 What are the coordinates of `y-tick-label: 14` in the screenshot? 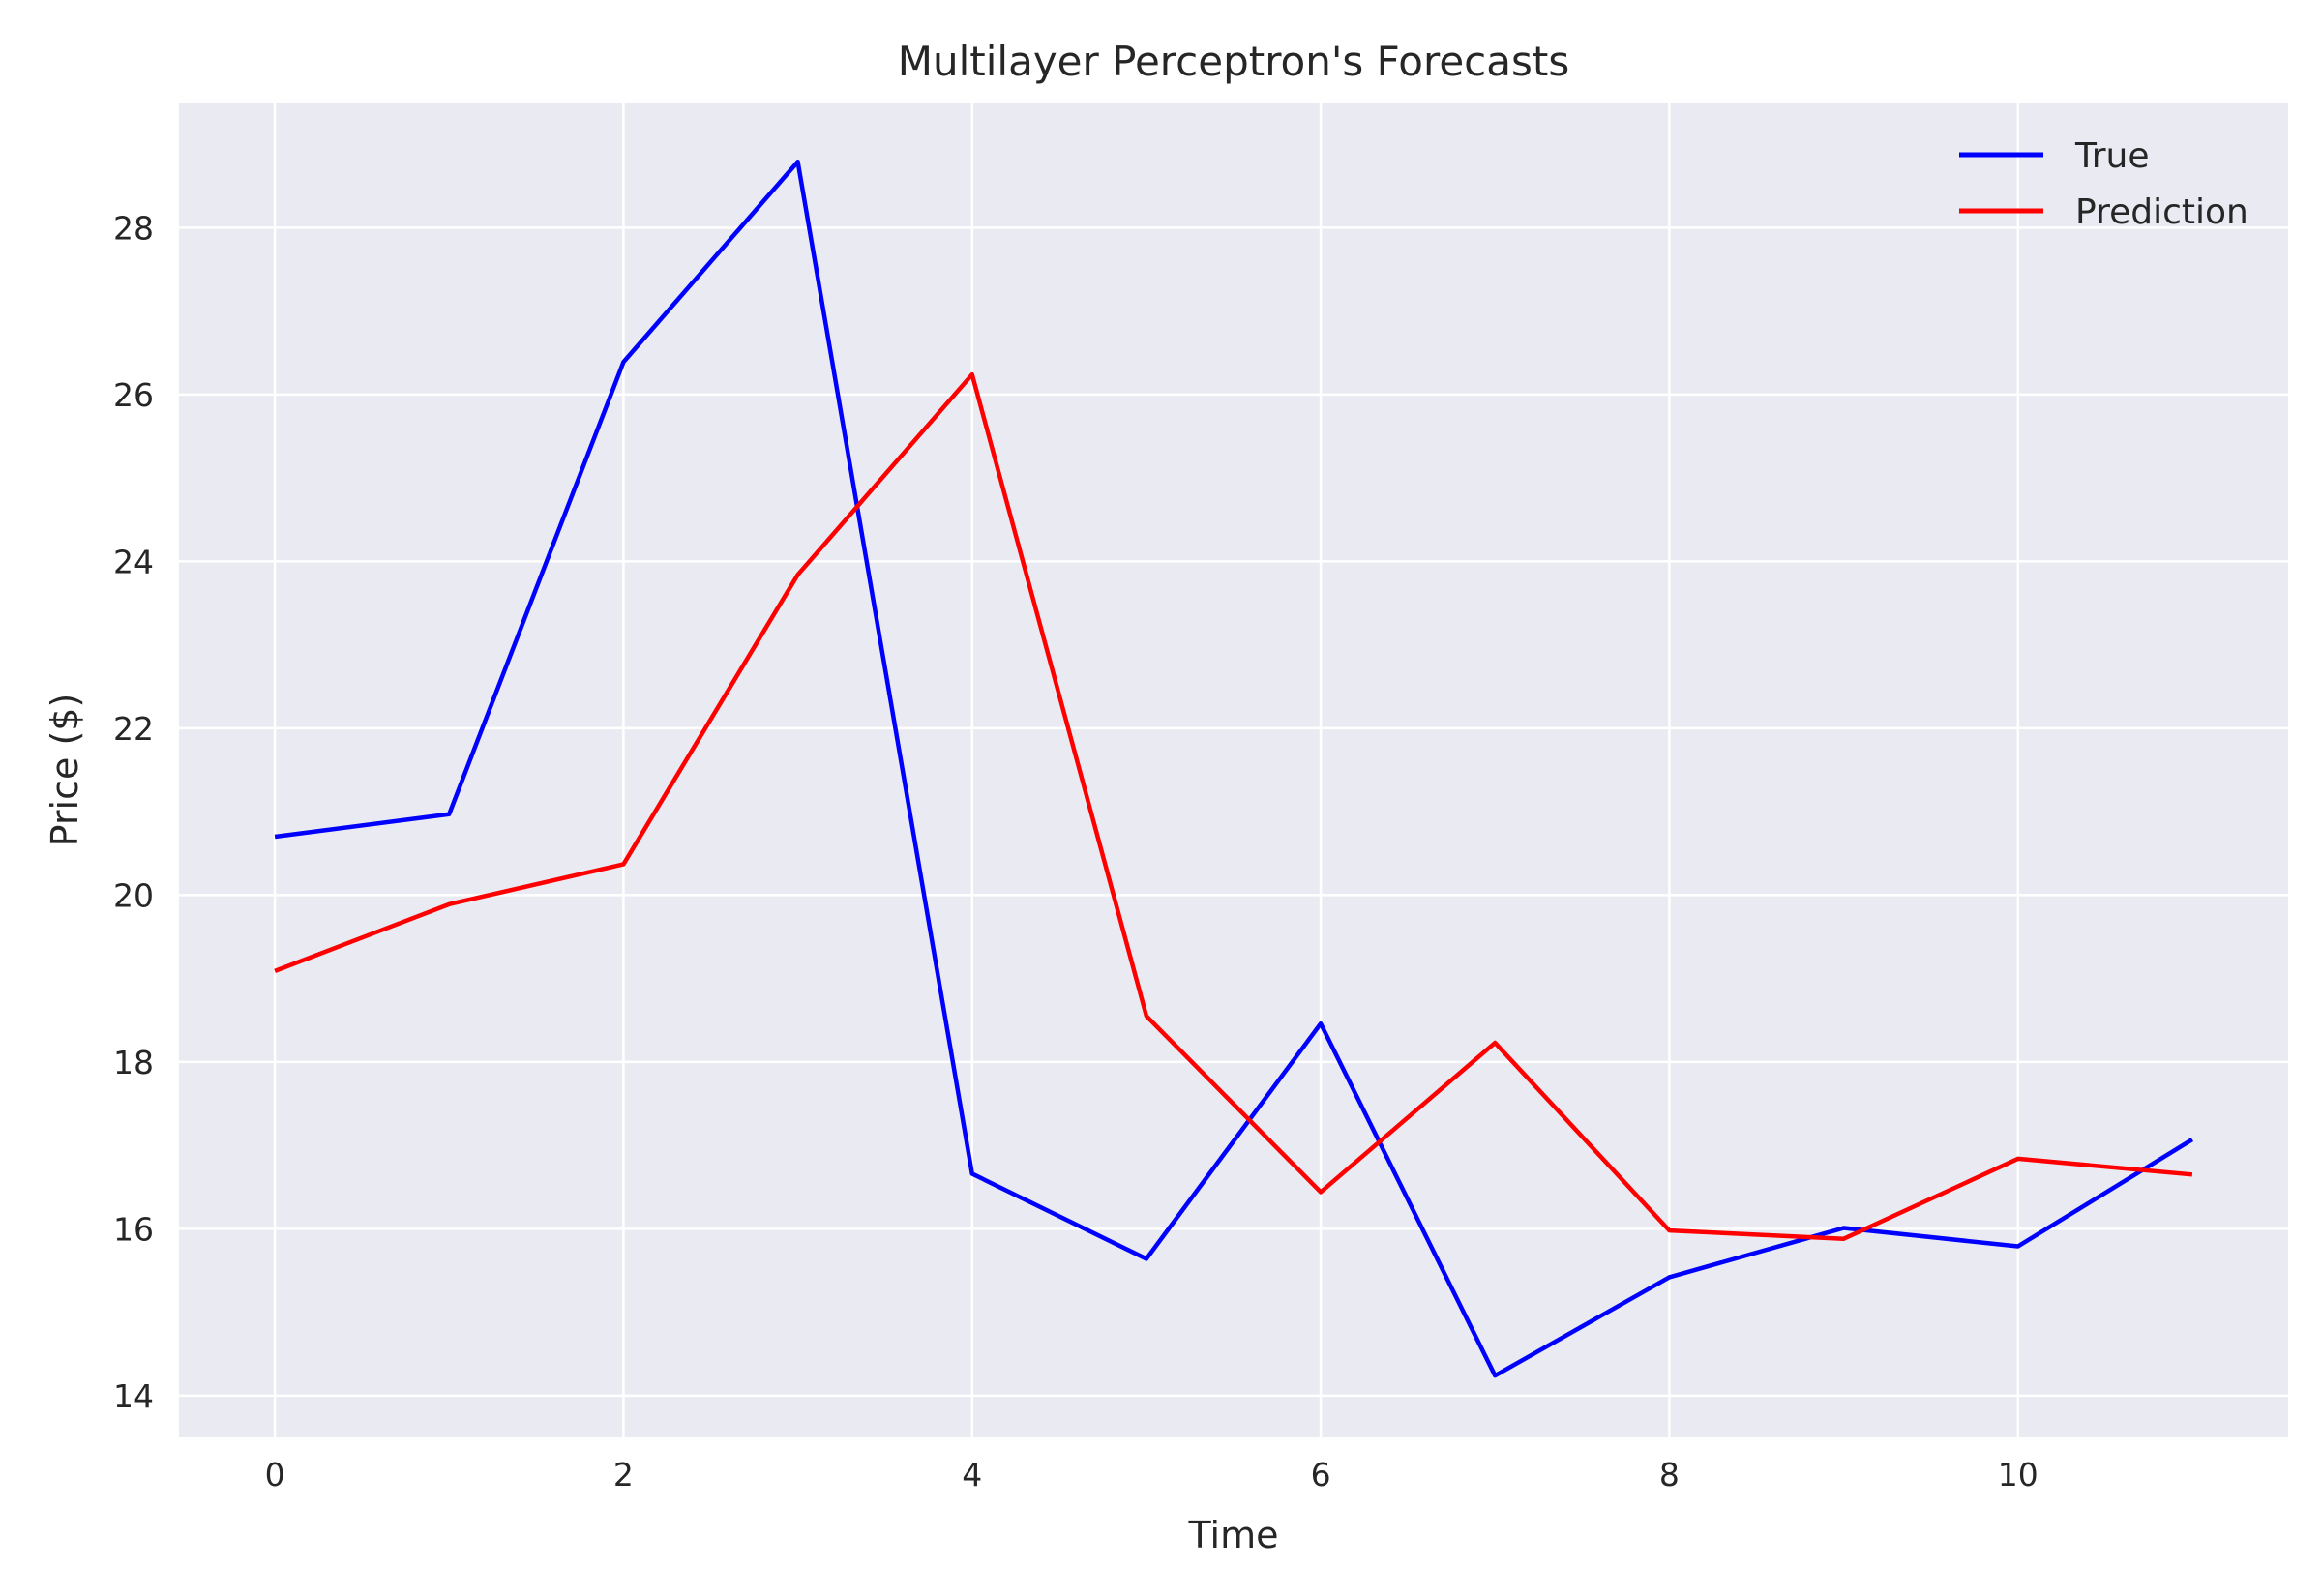 It's located at (133, 1396).